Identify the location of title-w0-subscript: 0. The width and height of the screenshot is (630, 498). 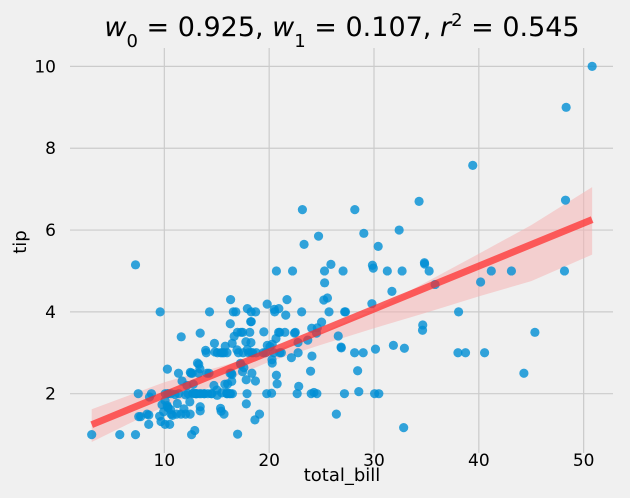
(131, 41).